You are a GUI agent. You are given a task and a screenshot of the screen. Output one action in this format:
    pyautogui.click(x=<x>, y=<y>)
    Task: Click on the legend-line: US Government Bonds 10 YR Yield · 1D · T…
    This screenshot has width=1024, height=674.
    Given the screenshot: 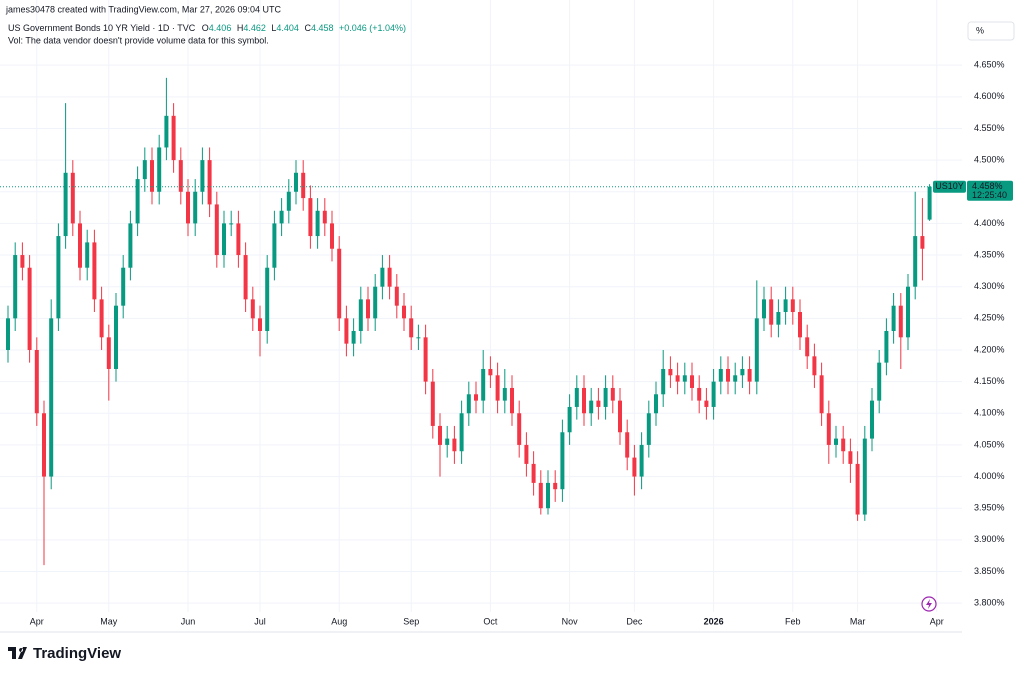 What is the action you would take?
    pyautogui.click(x=207, y=28)
    